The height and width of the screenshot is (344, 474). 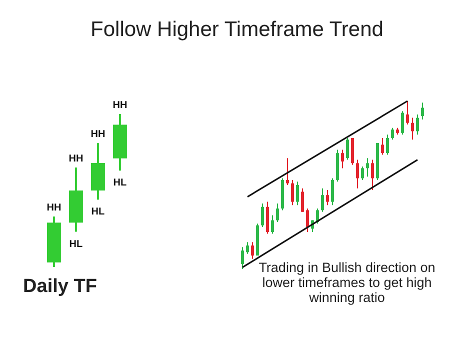 I want to click on text: Follow Higher Timeframe Trend, so click(x=237, y=30).